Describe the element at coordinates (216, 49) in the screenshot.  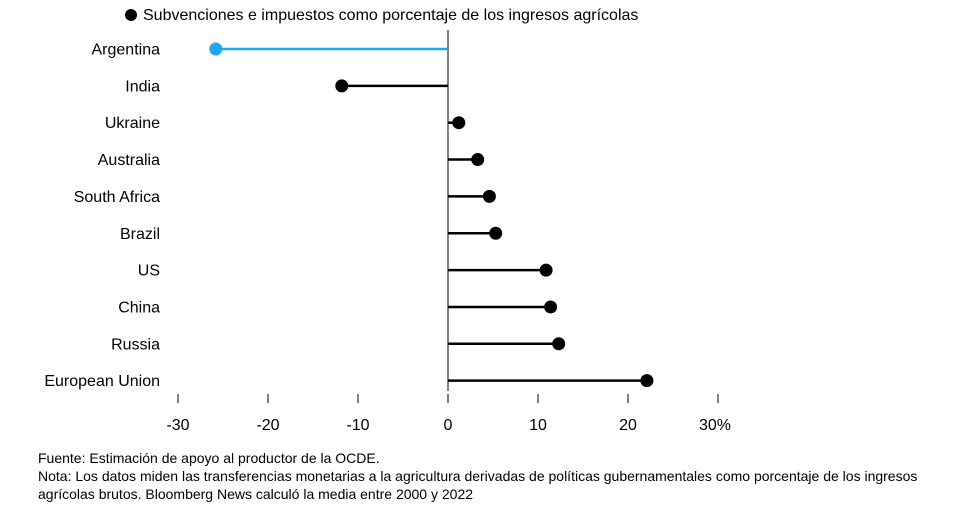
I see `dot-argentina` at that location.